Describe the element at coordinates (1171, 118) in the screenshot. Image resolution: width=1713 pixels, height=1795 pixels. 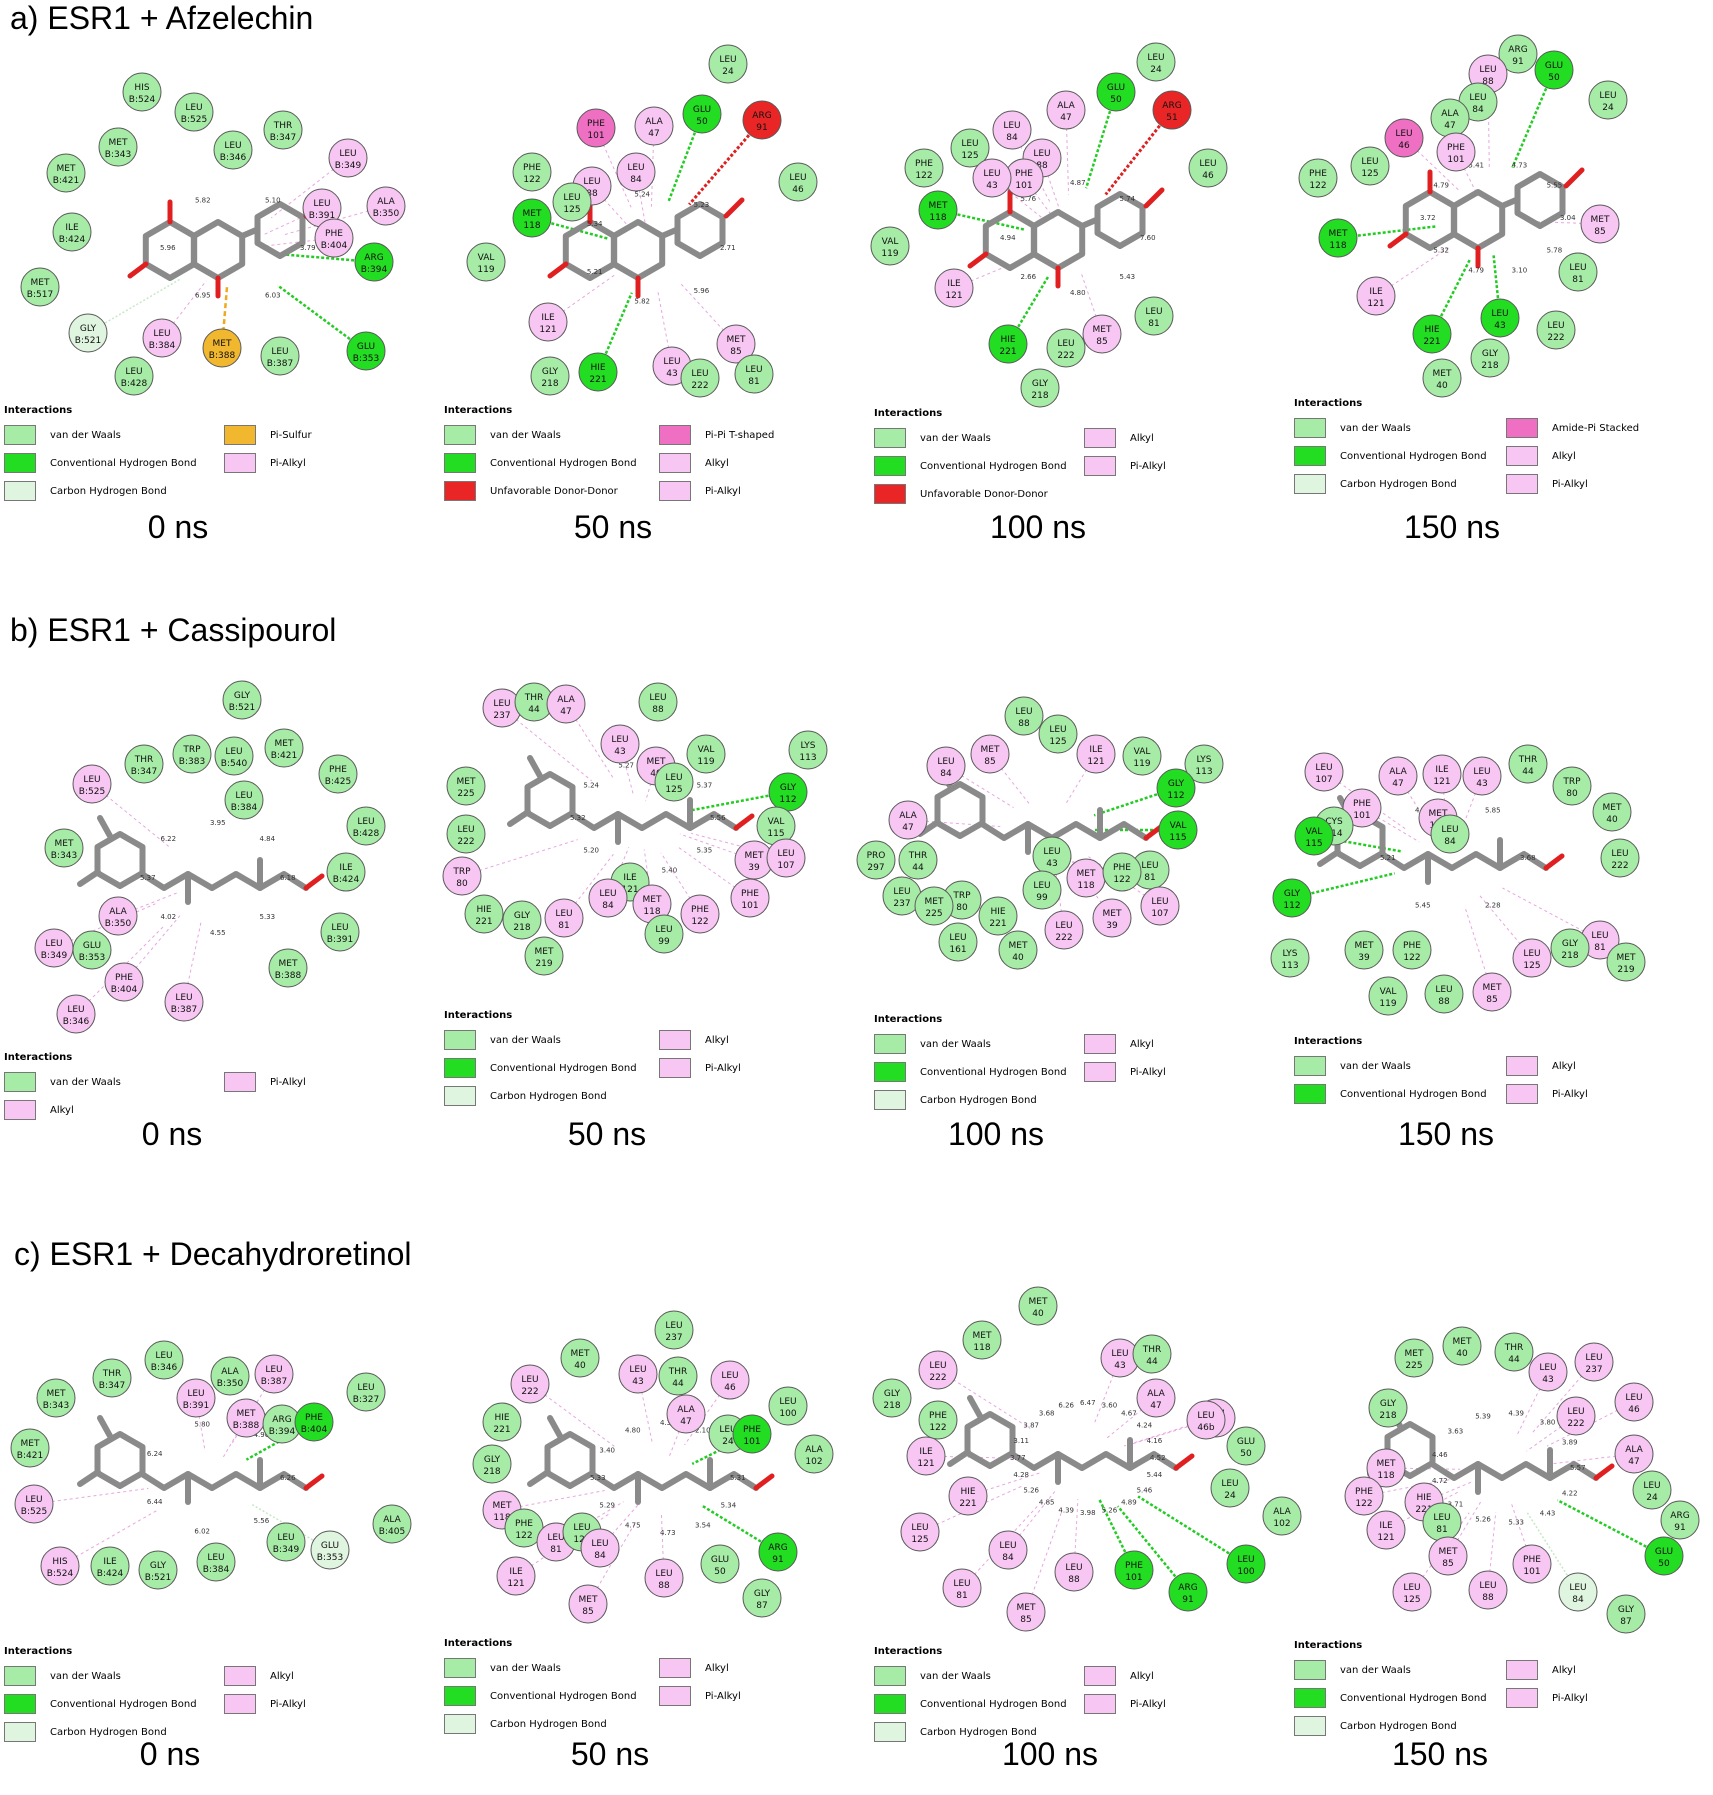
I see `residue-id: 51` at that location.